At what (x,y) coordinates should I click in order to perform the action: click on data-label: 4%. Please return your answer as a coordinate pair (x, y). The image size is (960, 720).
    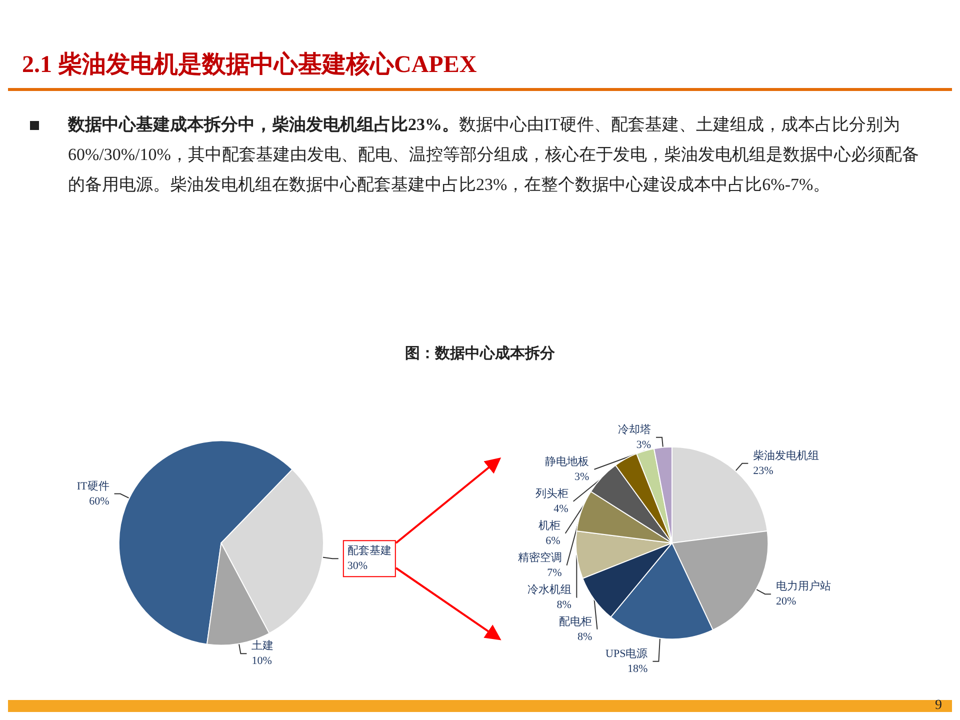
    Looking at the image, I should click on (561, 508).